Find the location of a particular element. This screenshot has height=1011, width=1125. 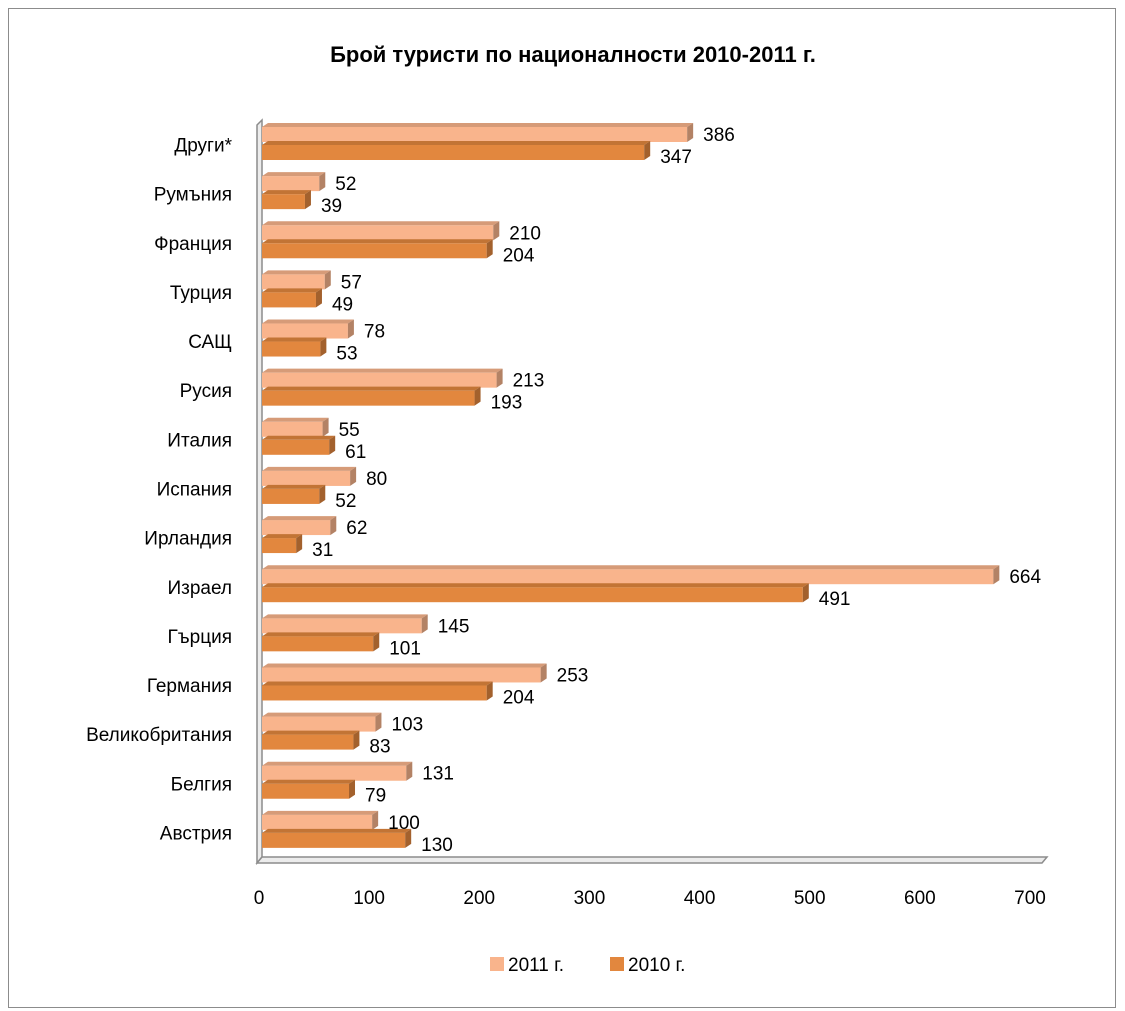

category-label: Гърция is located at coordinates (199, 637).